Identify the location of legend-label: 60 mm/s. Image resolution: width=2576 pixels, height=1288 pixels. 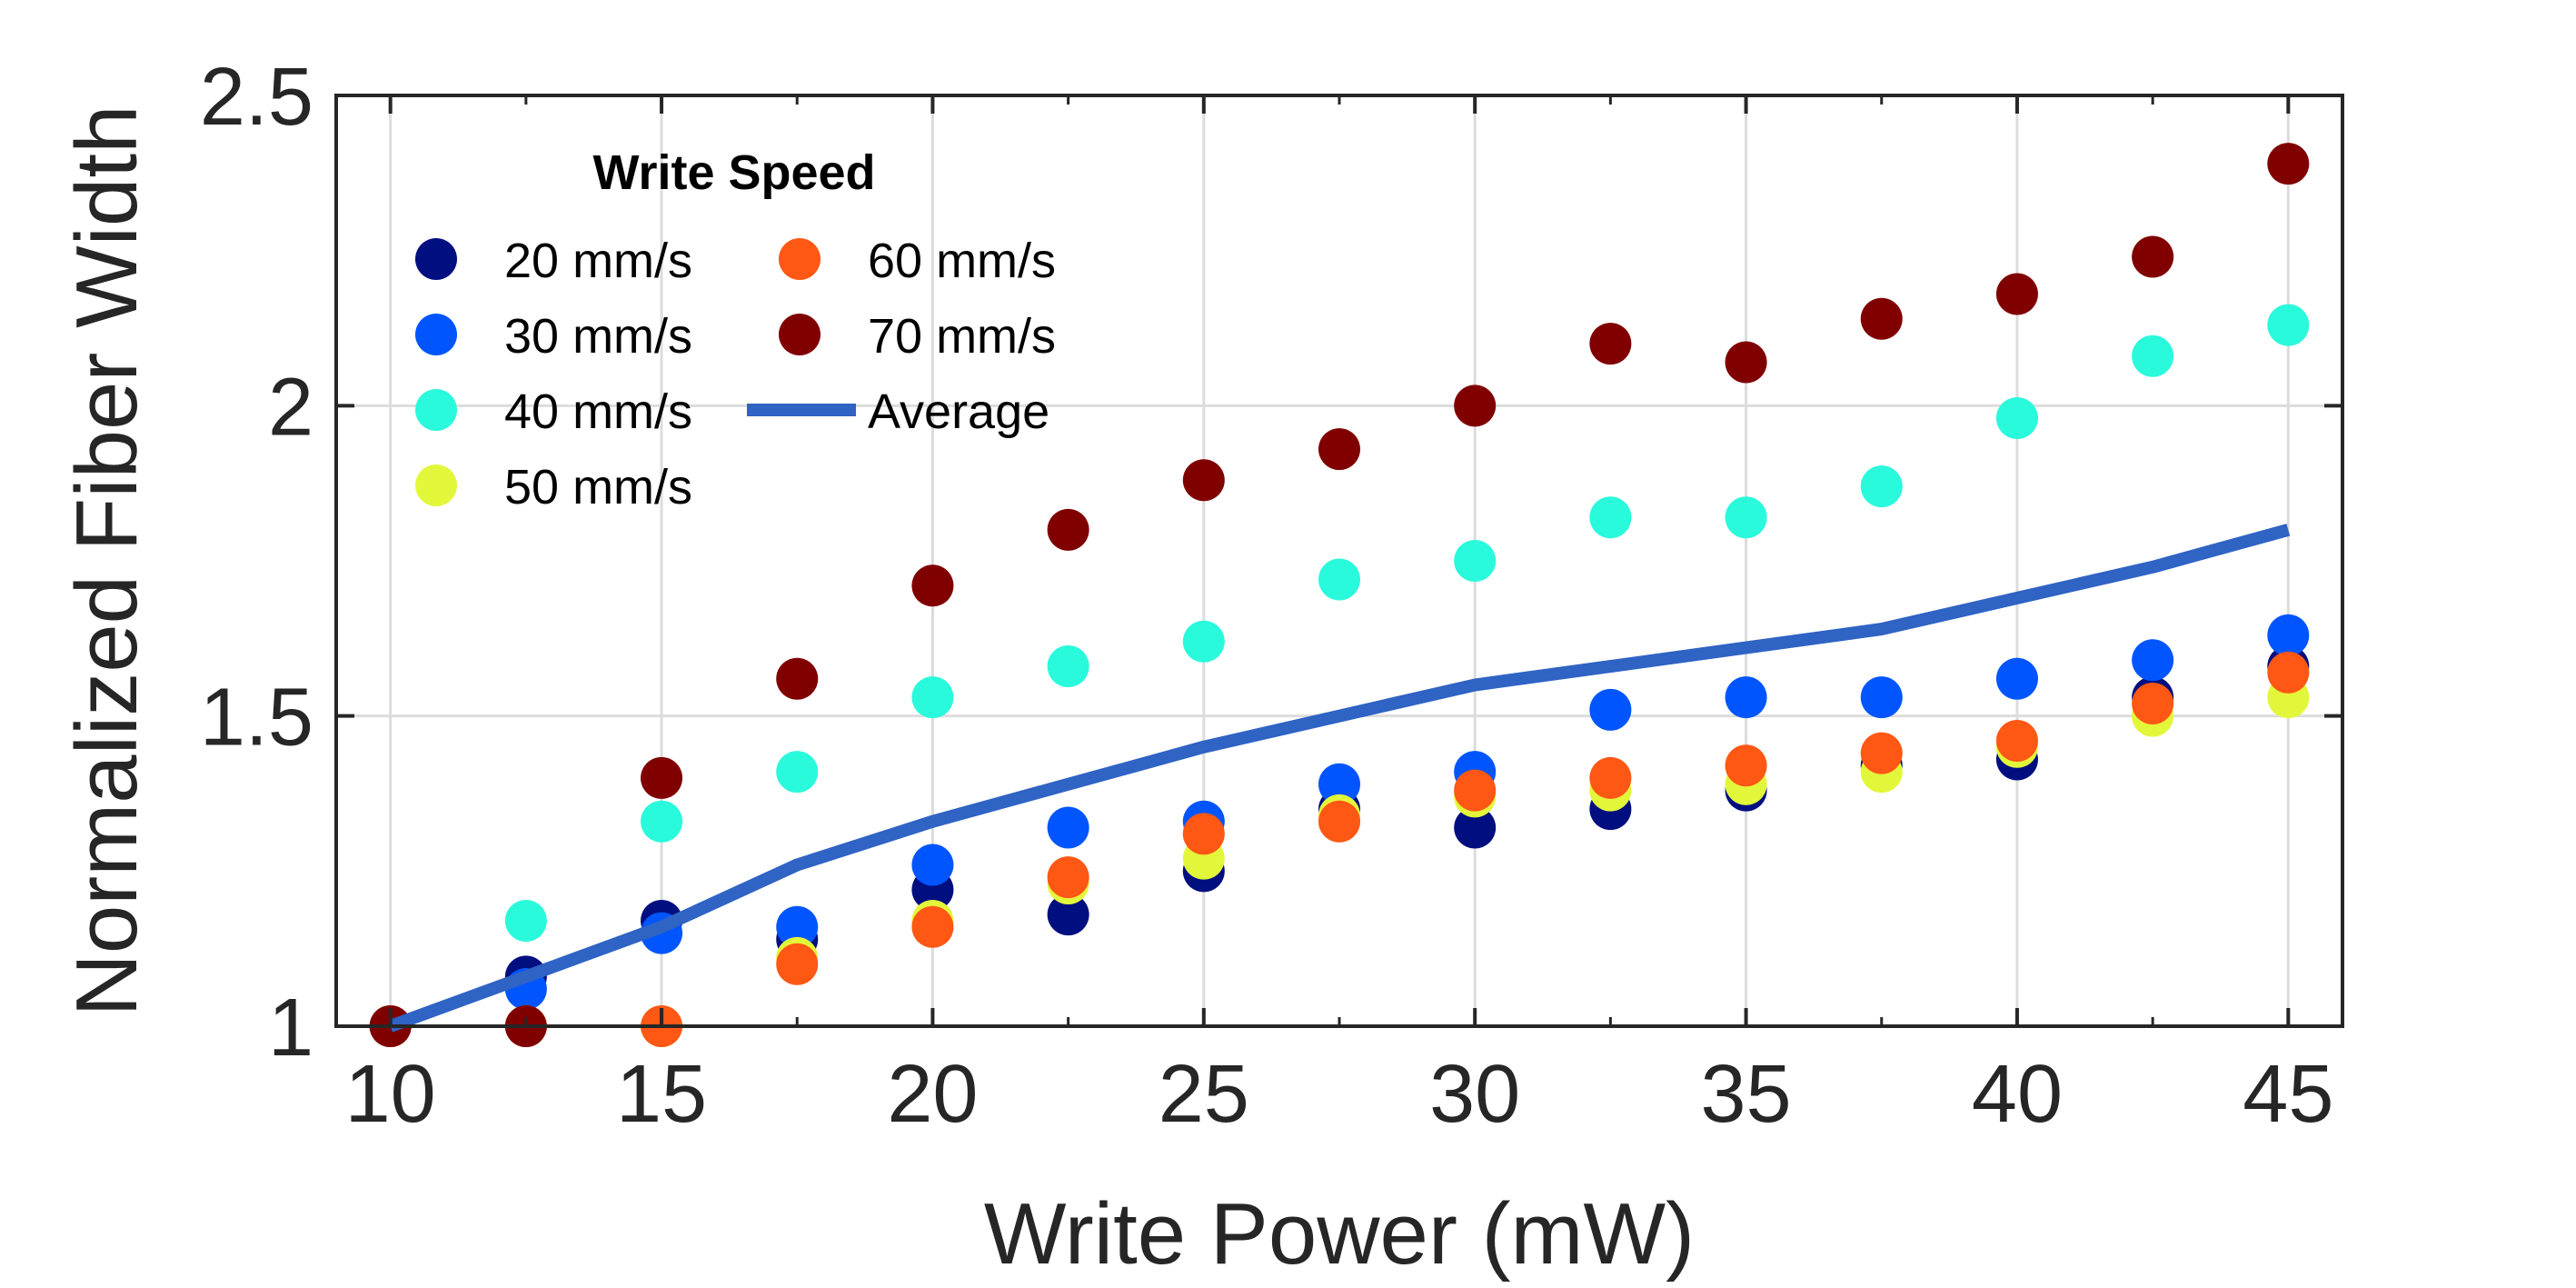
(962, 261).